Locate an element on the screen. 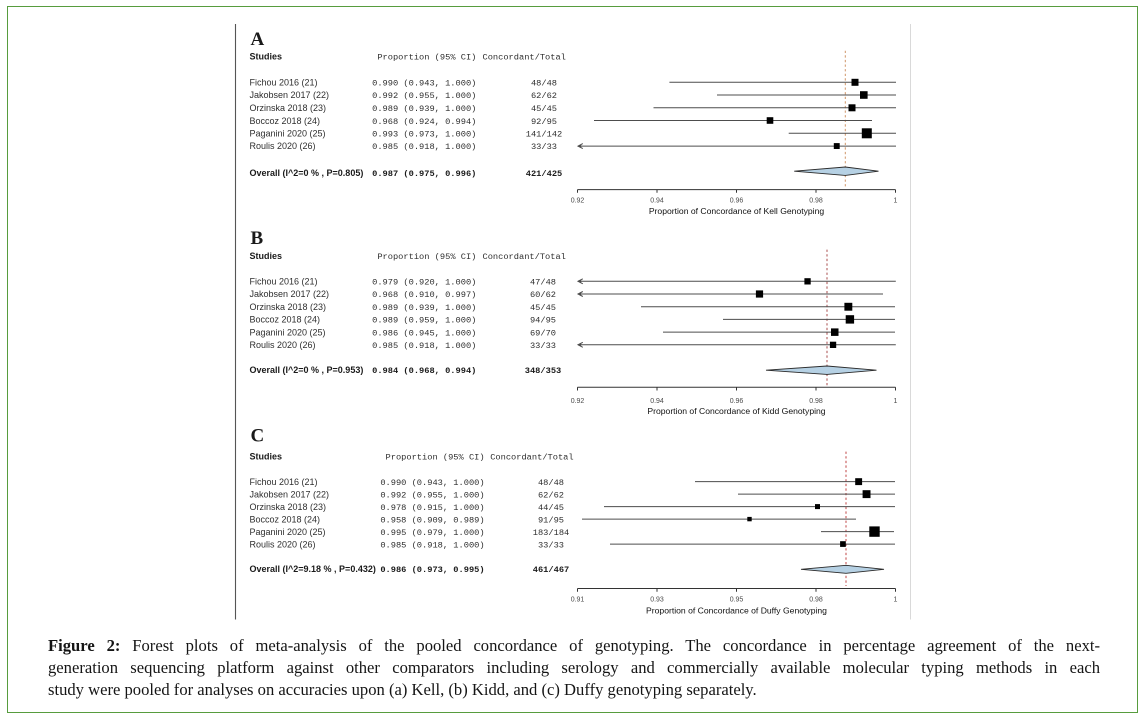 This screenshot has width=1145, height=718. svg-text: 0.986 (0.945, 1.000) is located at coordinates (424, 333).